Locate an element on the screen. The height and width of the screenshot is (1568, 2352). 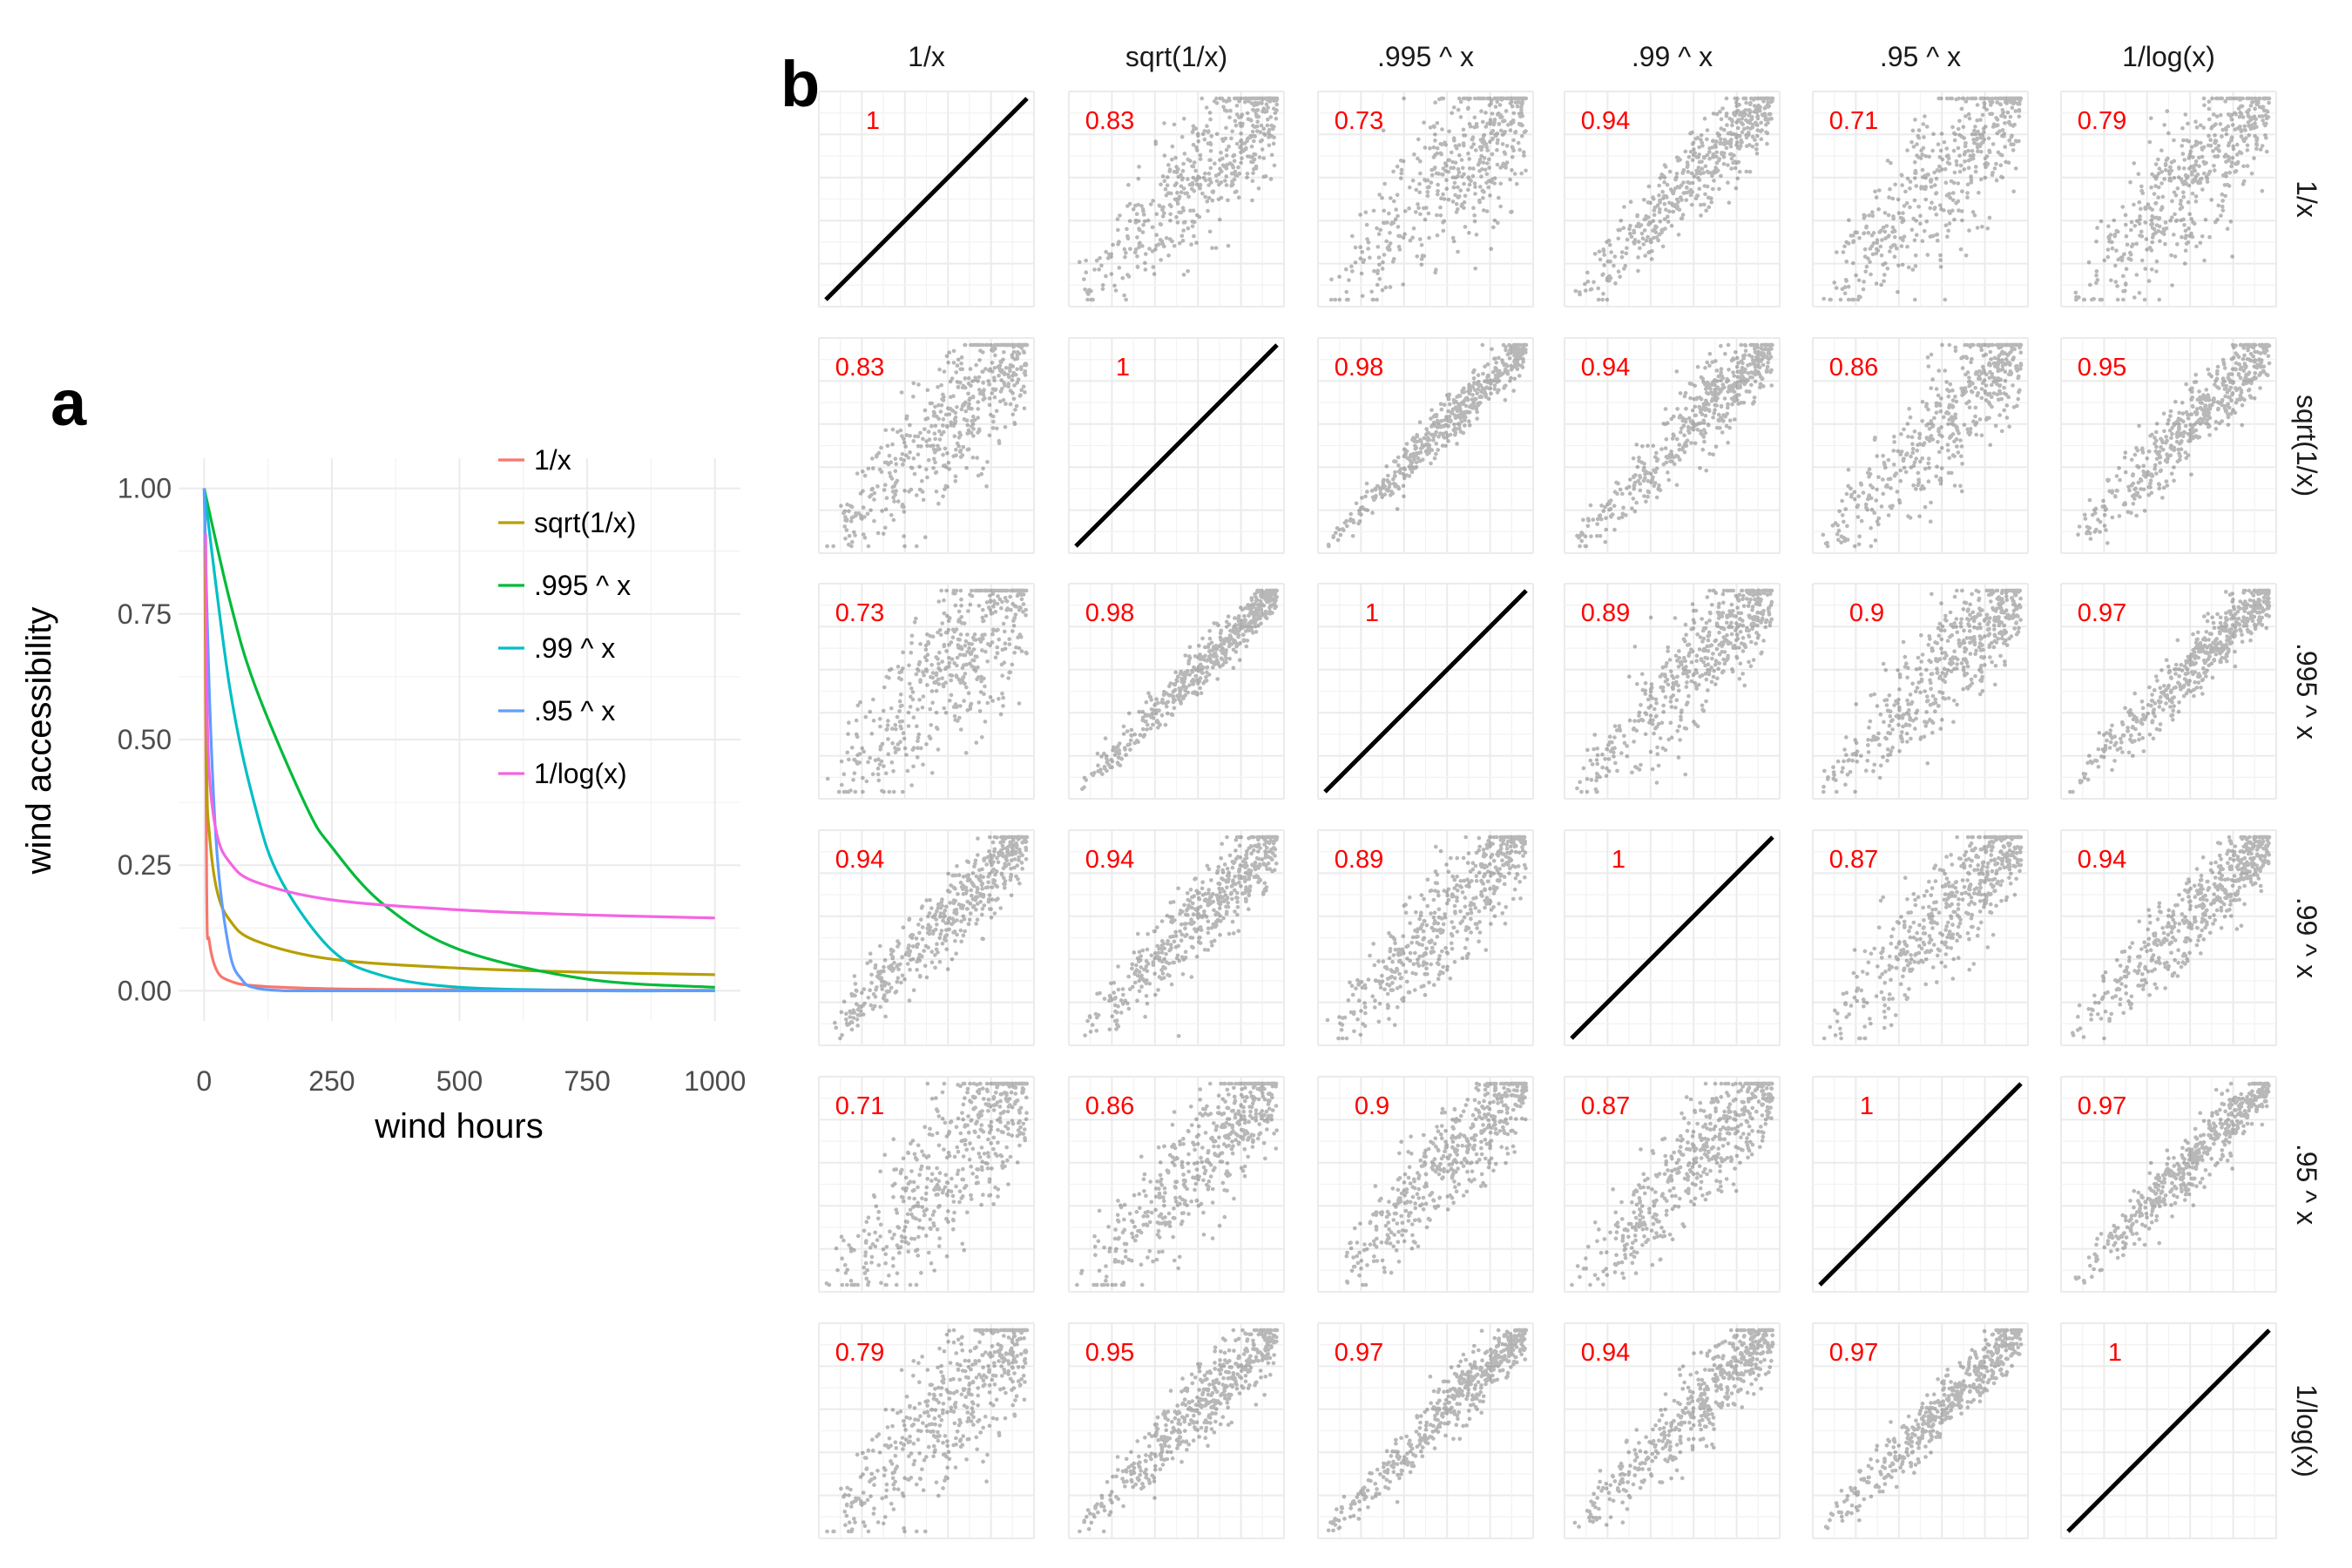
panel-a-y-tick-label: 0.50 is located at coordinates (145, 739).